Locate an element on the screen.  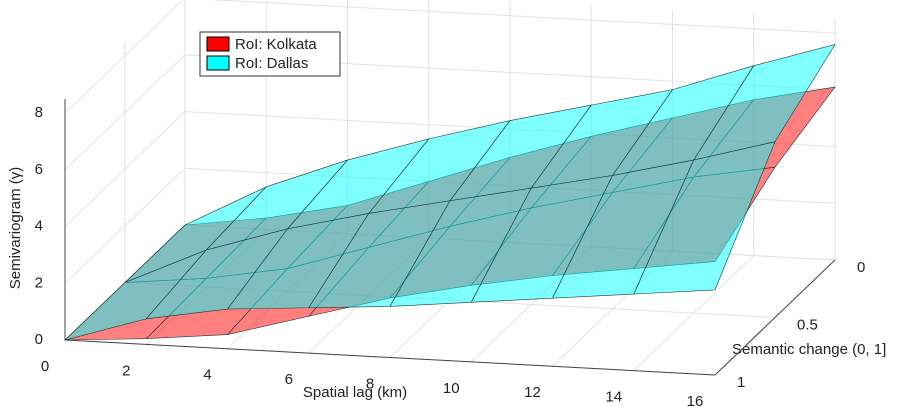
x-tick-label: 14 is located at coordinates (613, 397).